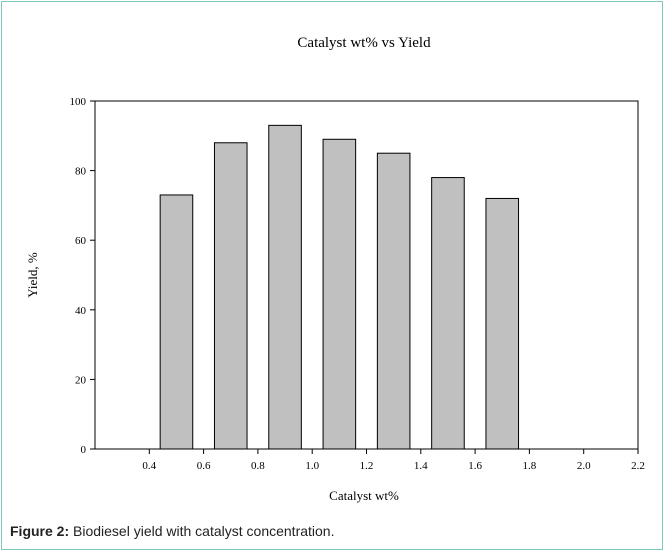  I want to click on y-tick-label-3: 60, so click(81, 241).